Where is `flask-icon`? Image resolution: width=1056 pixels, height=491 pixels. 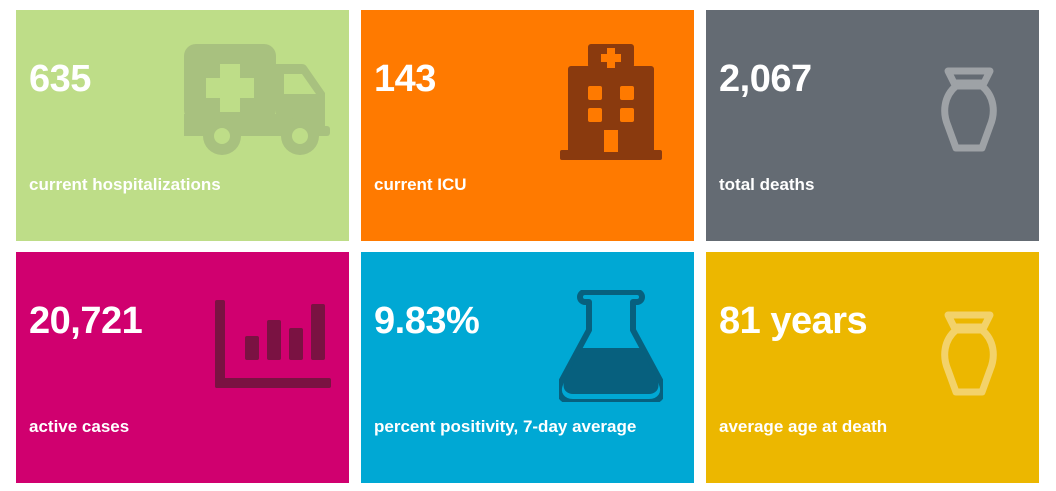
flask-icon is located at coordinates (611, 346).